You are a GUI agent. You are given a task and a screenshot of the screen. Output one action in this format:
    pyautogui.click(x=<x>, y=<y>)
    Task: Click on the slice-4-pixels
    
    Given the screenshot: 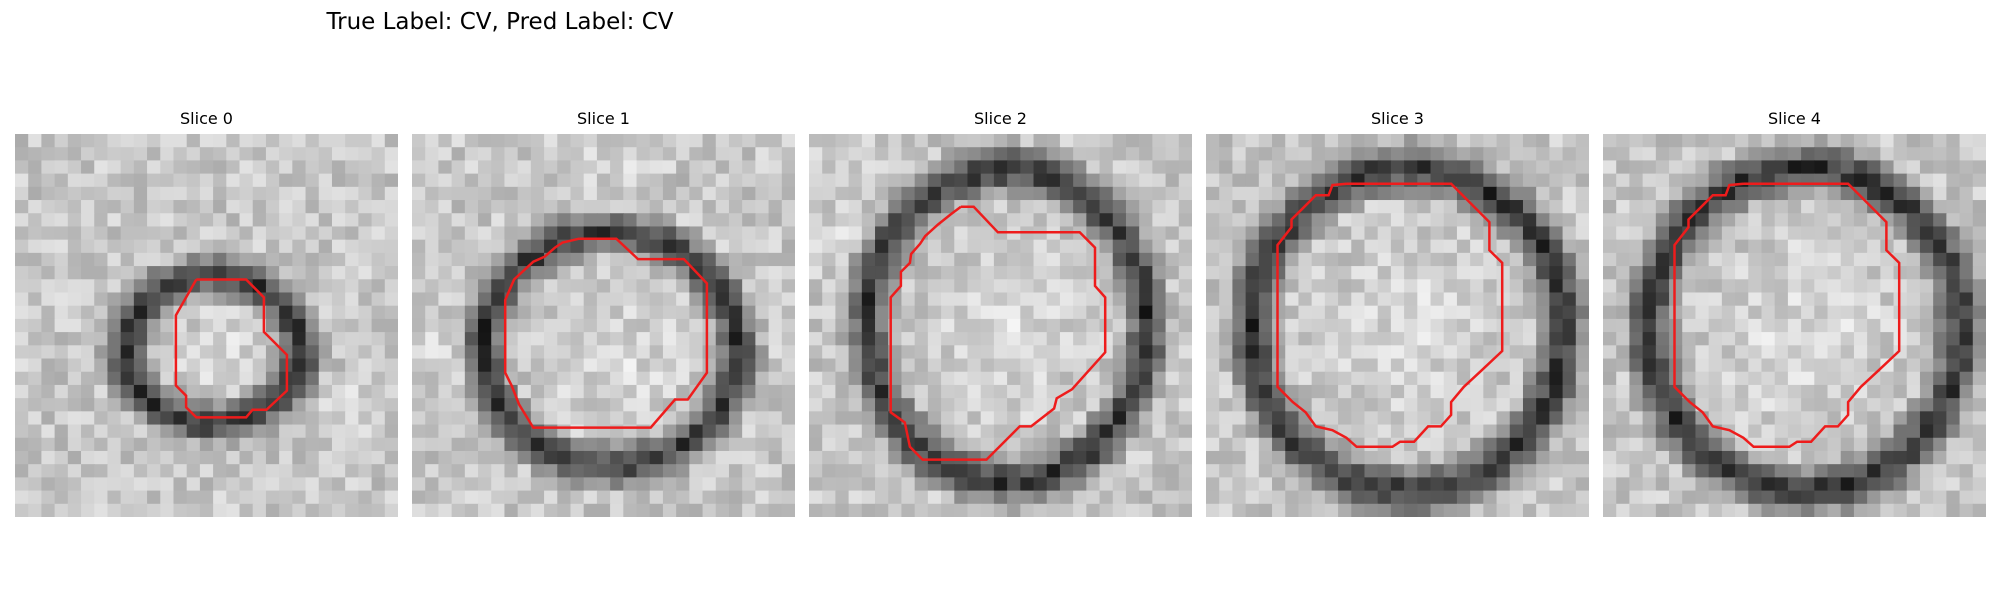 What is the action you would take?
    pyautogui.click(x=1794, y=325)
    